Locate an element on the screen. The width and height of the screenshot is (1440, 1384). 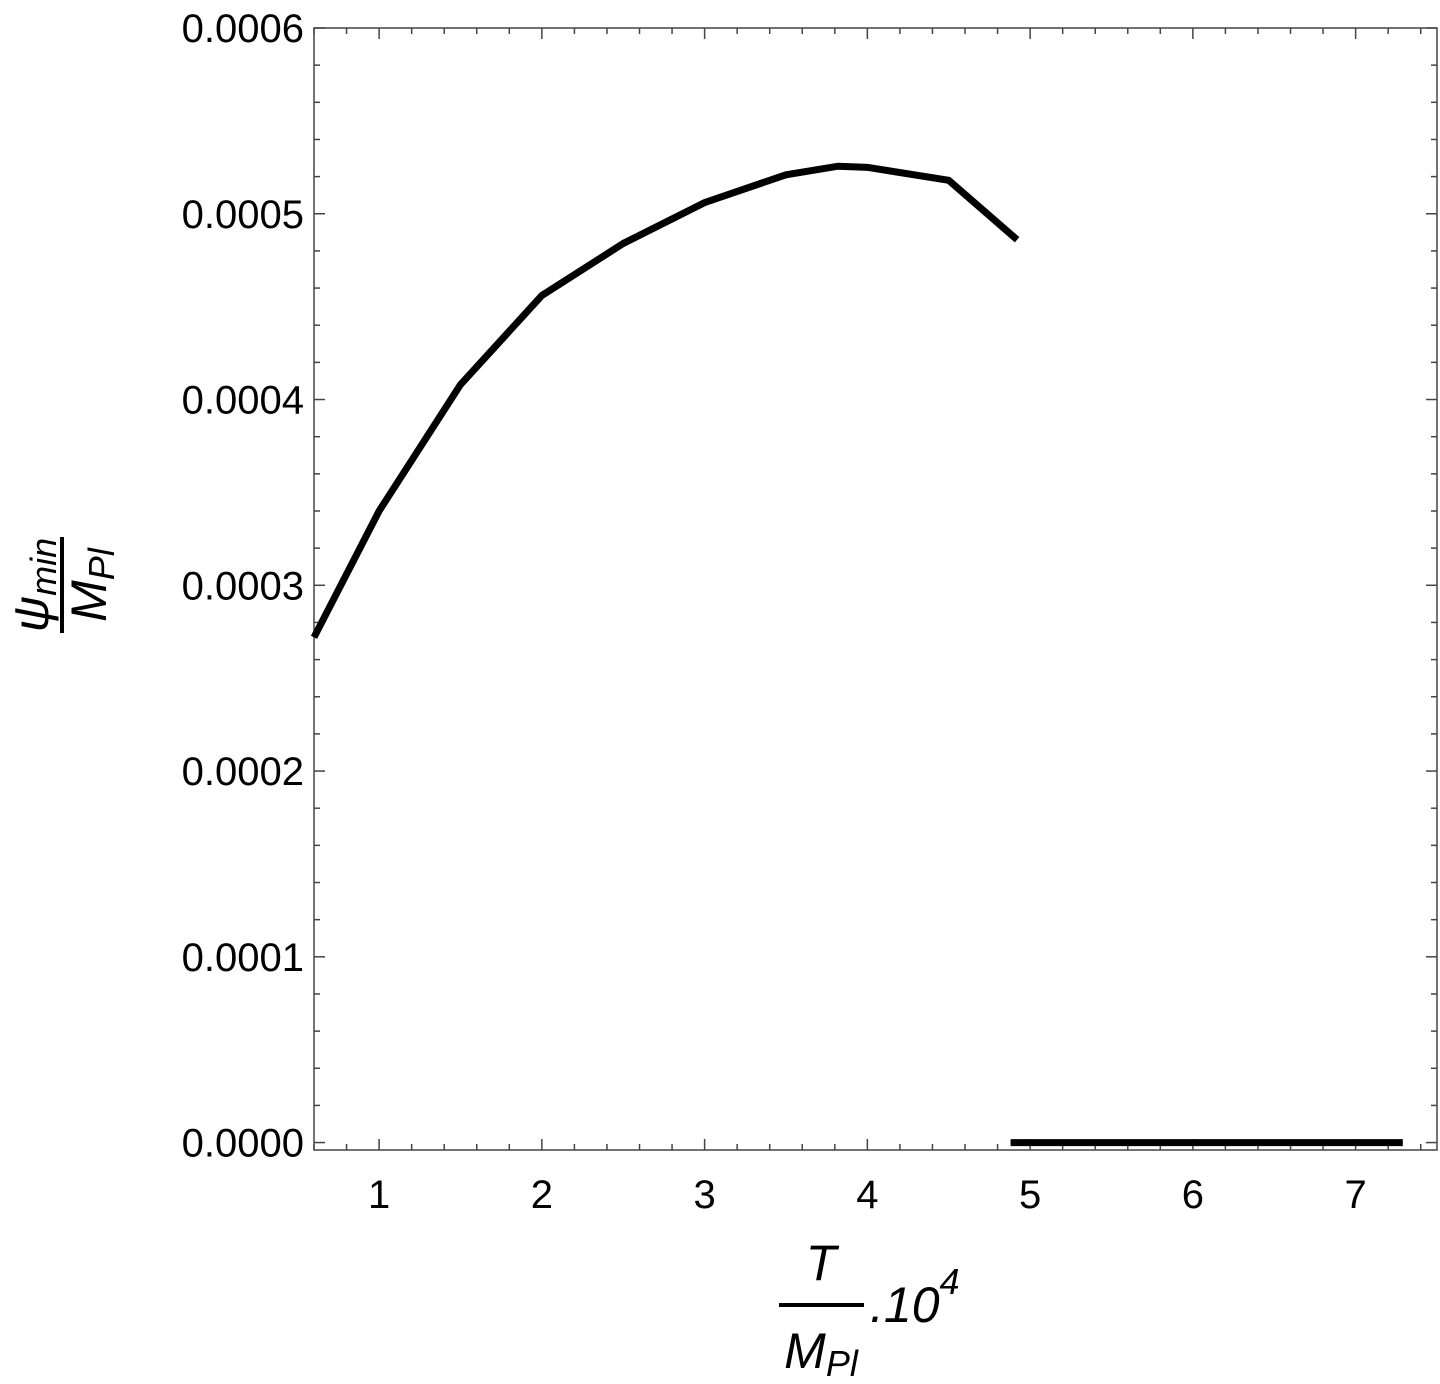
x-label-denominator: MPl is located at coordinates (821, 1353).